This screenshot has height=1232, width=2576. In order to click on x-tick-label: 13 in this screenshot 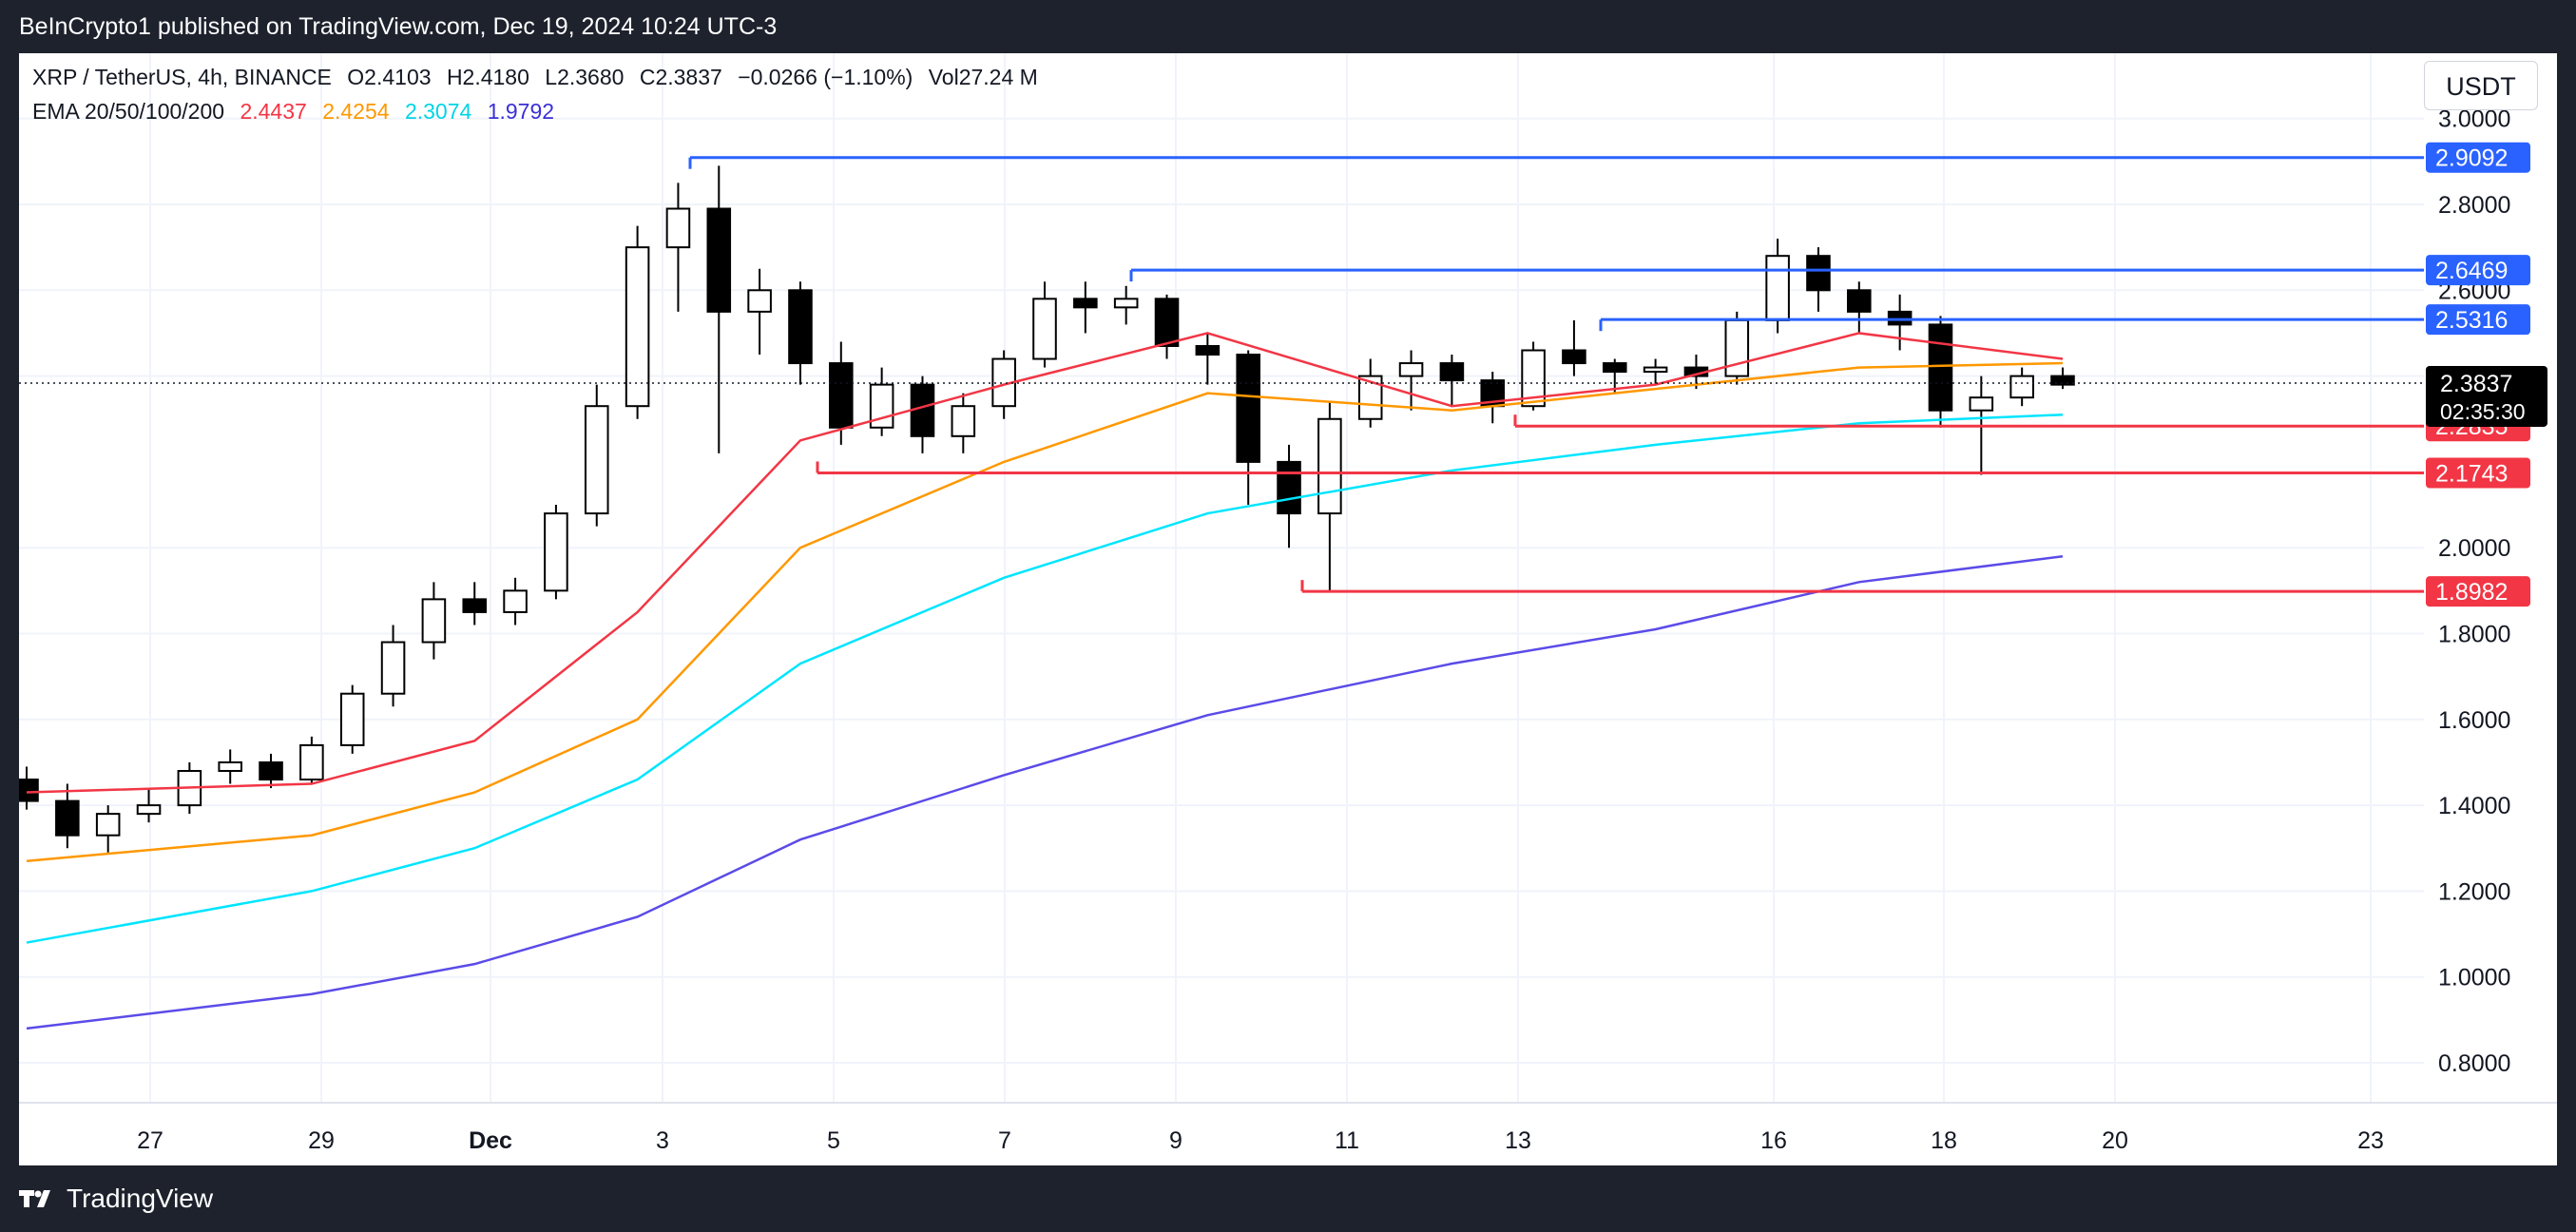, I will do `click(1518, 1140)`.